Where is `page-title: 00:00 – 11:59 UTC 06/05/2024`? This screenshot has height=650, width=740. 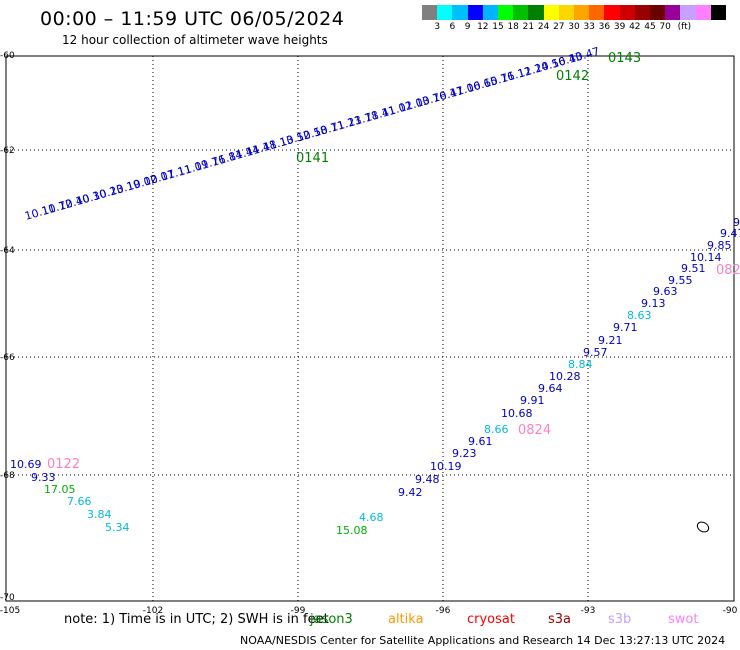 page-title: 00:00 – 11:59 UTC 06/05/2024 is located at coordinates (192, 19).